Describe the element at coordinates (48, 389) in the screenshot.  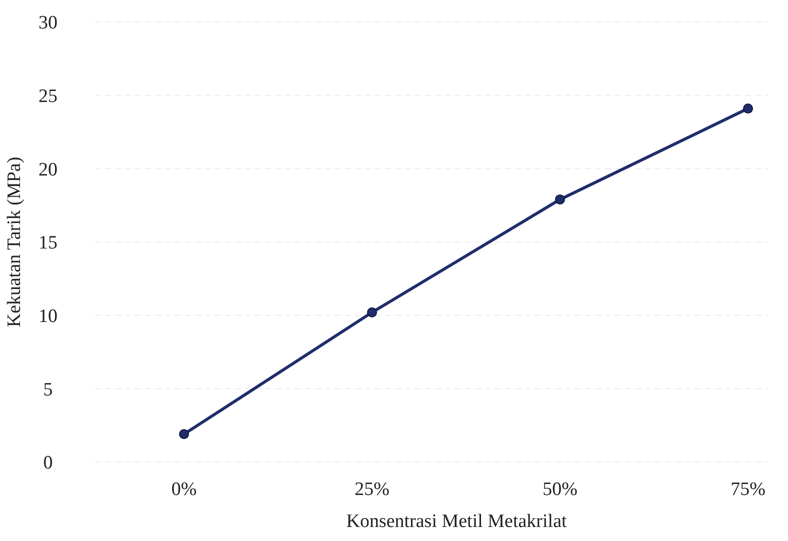
I see `y-tick-label: 5` at that location.